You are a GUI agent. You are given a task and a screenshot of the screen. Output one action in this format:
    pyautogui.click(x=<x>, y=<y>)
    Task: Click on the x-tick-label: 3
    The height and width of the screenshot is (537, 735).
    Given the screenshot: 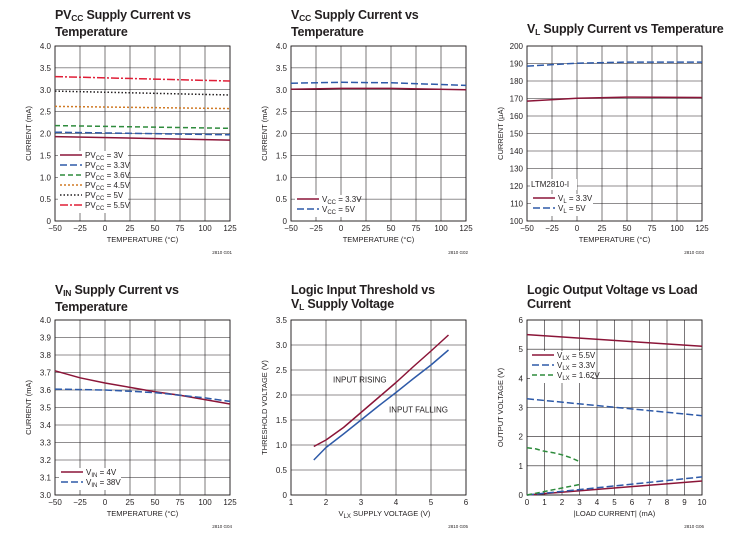 What is the action you would take?
    pyautogui.click(x=579, y=502)
    